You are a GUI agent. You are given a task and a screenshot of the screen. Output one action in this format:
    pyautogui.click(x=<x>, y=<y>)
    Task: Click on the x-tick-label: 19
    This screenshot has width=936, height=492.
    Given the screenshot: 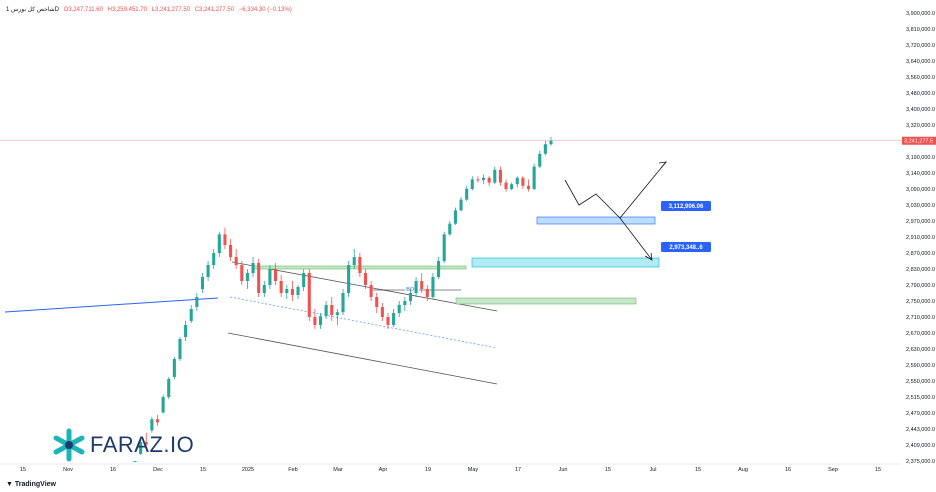 What is the action you would take?
    pyautogui.click(x=428, y=470)
    